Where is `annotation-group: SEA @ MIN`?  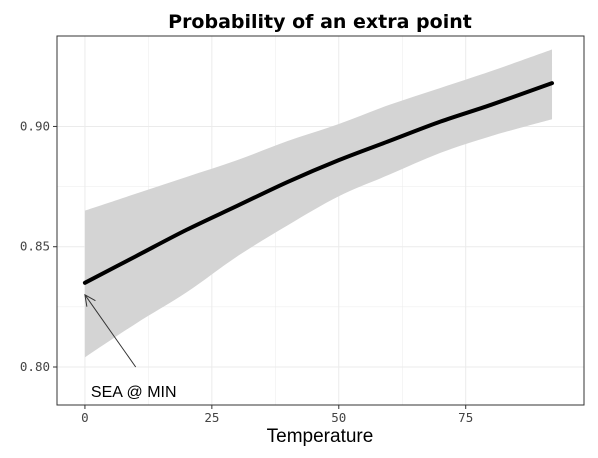
annotation-group: SEA @ MIN is located at coordinates (130, 347).